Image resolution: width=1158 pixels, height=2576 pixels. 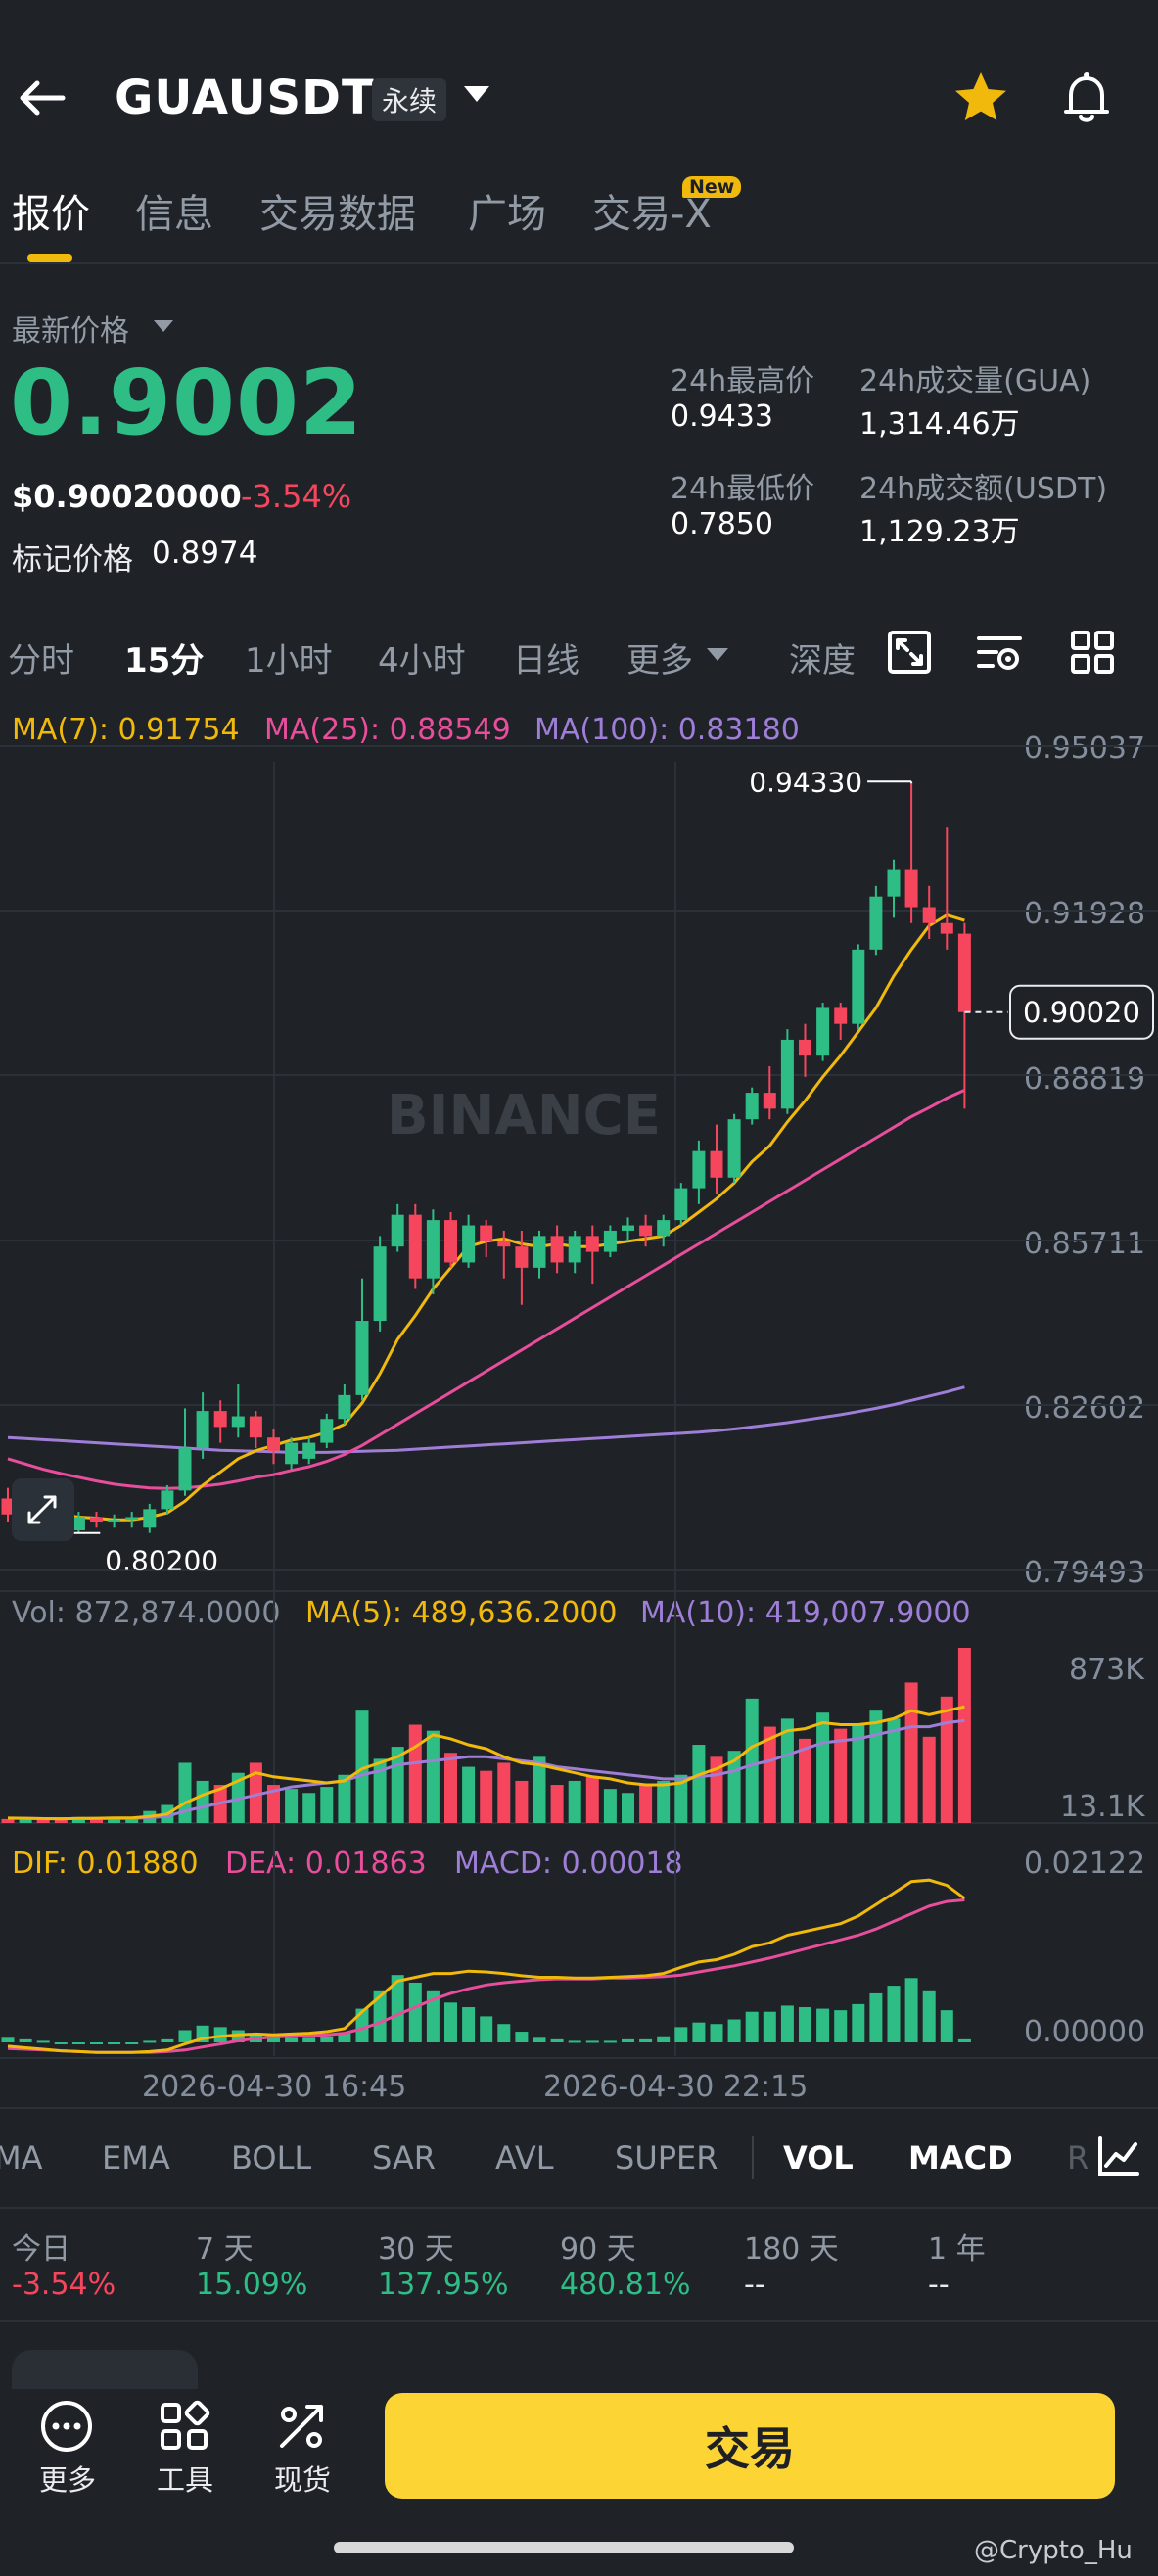 What do you see at coordinates (1117, 2156) in the screenshot?
I see `indicator-chart-icon` at bounding box center [1117, 2156].